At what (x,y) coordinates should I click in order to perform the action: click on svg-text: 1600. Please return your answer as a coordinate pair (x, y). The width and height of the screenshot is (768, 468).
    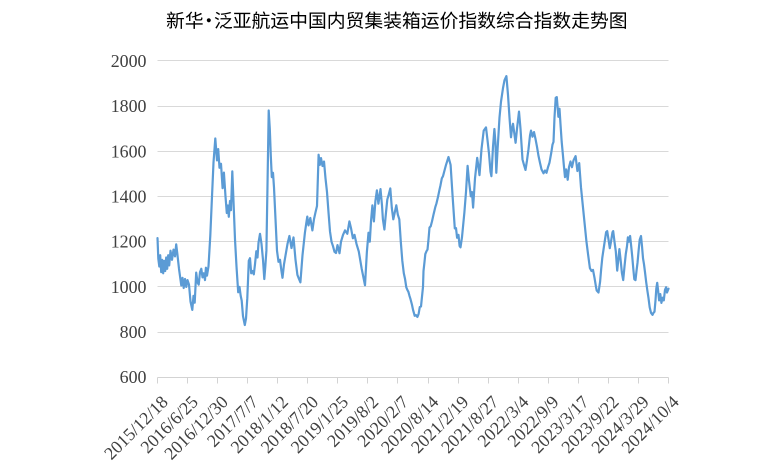
    Looking at the image, I should click on (129, 151).